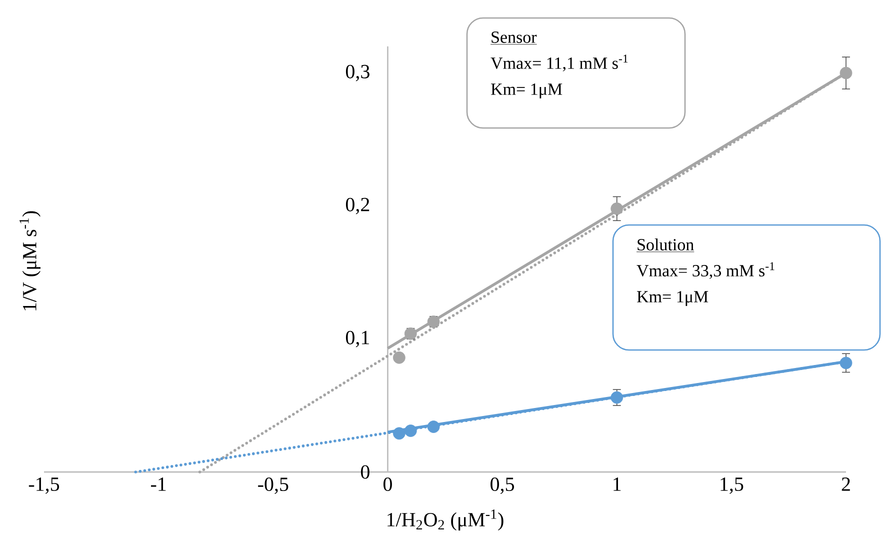  Describe the element at coordinates (357, 339) in the screenshot. I see `y-tick-label: 0,1` at that location.